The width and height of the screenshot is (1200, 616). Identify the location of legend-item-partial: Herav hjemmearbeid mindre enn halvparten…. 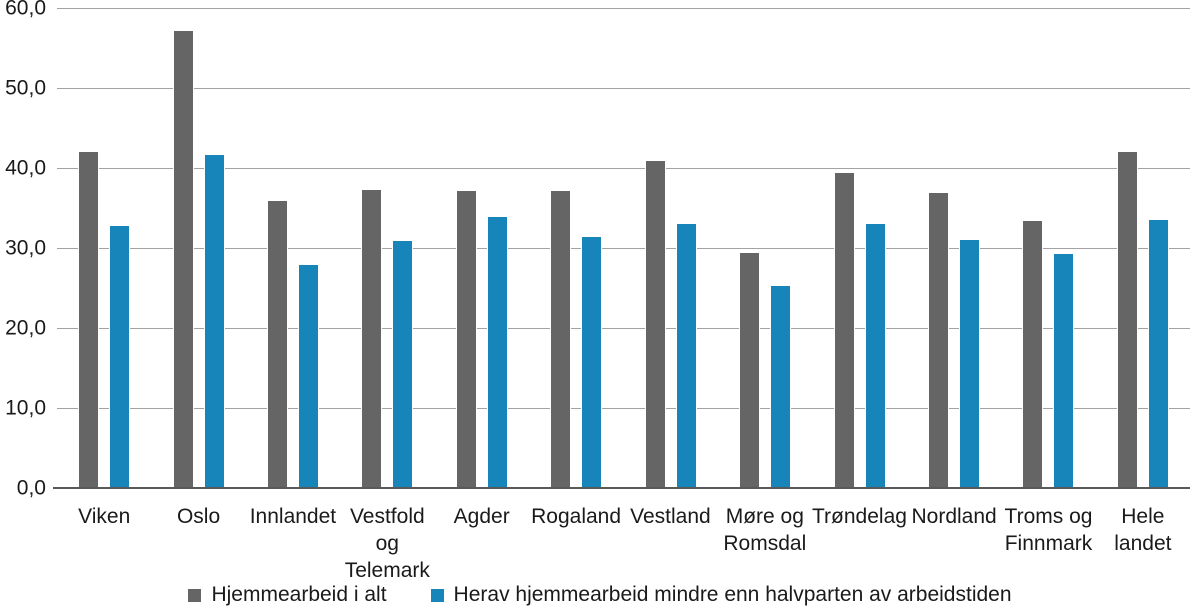
(721, 595).